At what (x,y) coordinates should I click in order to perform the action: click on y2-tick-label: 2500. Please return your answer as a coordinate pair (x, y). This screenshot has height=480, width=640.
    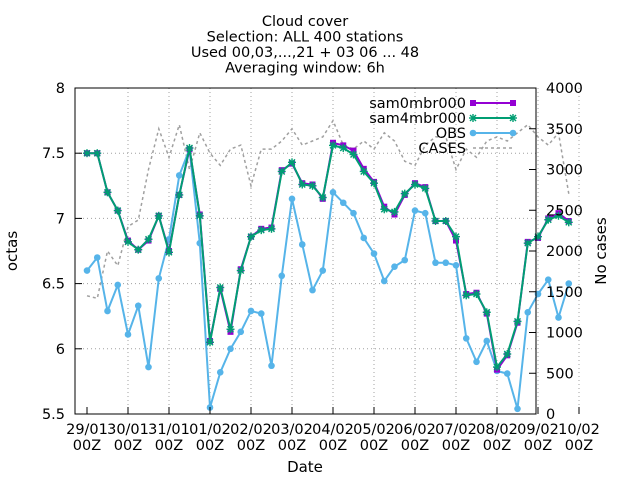
    Looking at the image, I should click on (564, 211).